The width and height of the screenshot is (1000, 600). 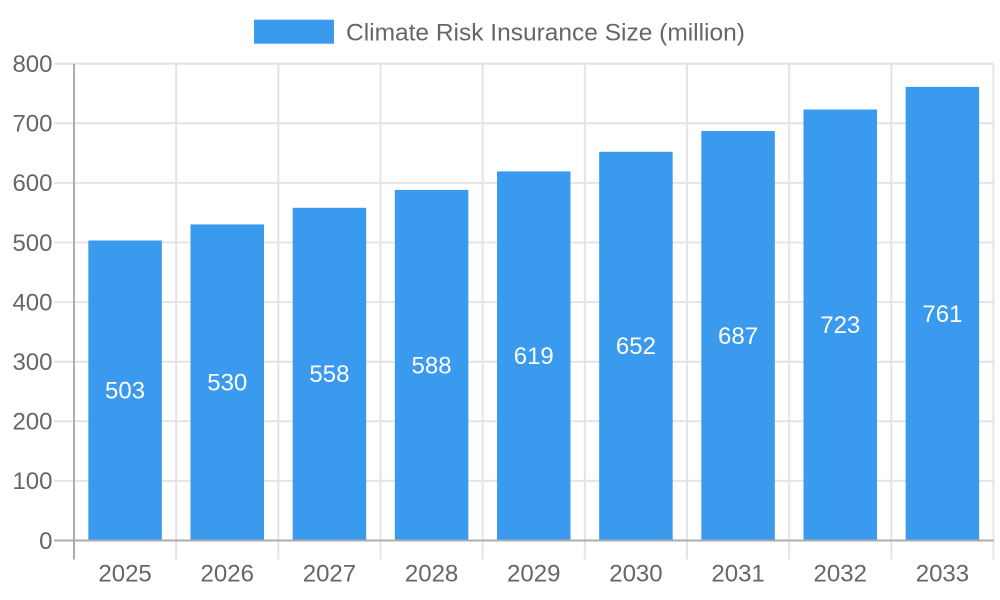 I want to click on svg-text: 0, so click(x=45, y=541).